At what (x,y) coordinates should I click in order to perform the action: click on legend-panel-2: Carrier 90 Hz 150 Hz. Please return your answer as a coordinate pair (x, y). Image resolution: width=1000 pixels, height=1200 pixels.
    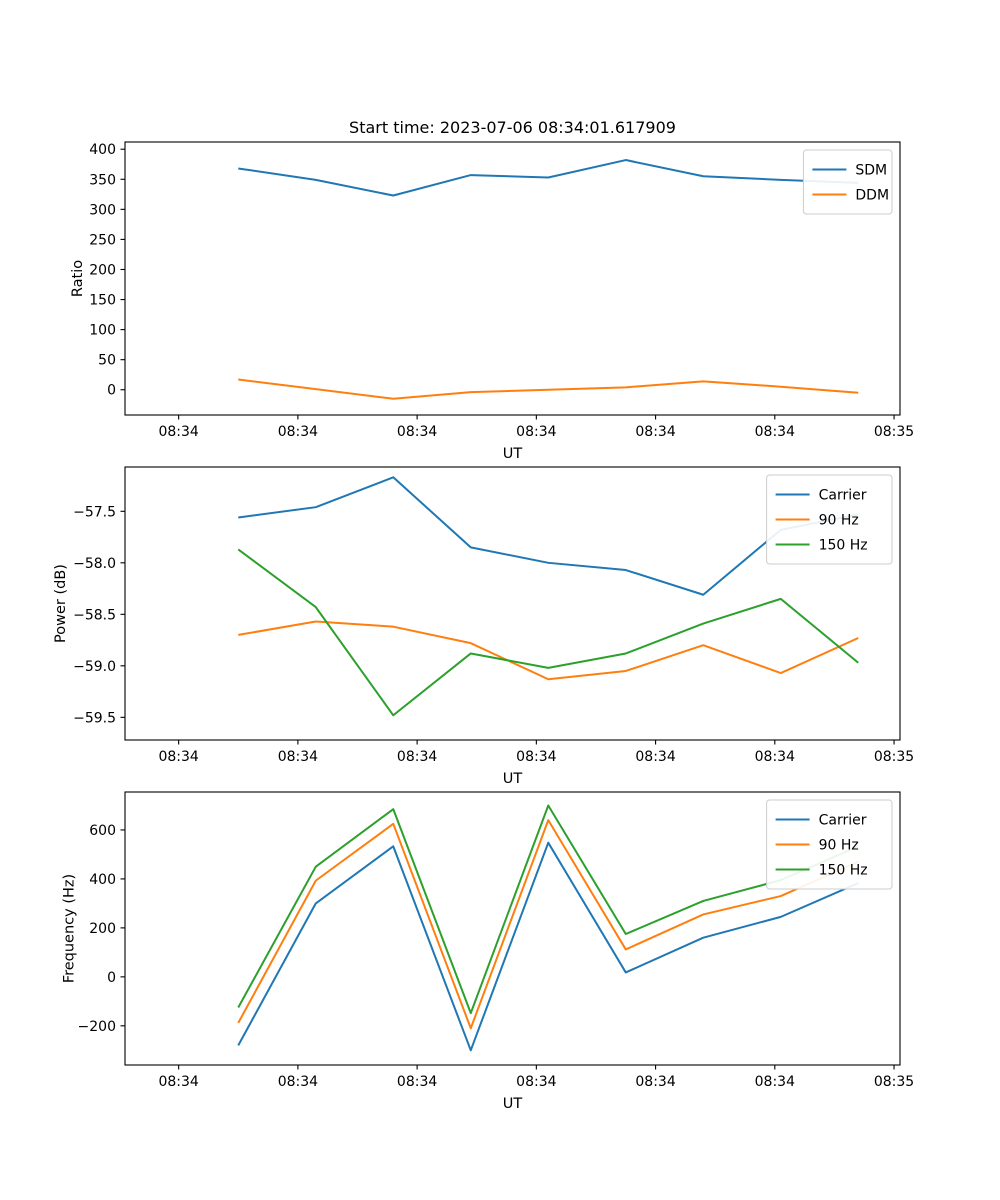
    Looking at the image, I should click on (829, 519).